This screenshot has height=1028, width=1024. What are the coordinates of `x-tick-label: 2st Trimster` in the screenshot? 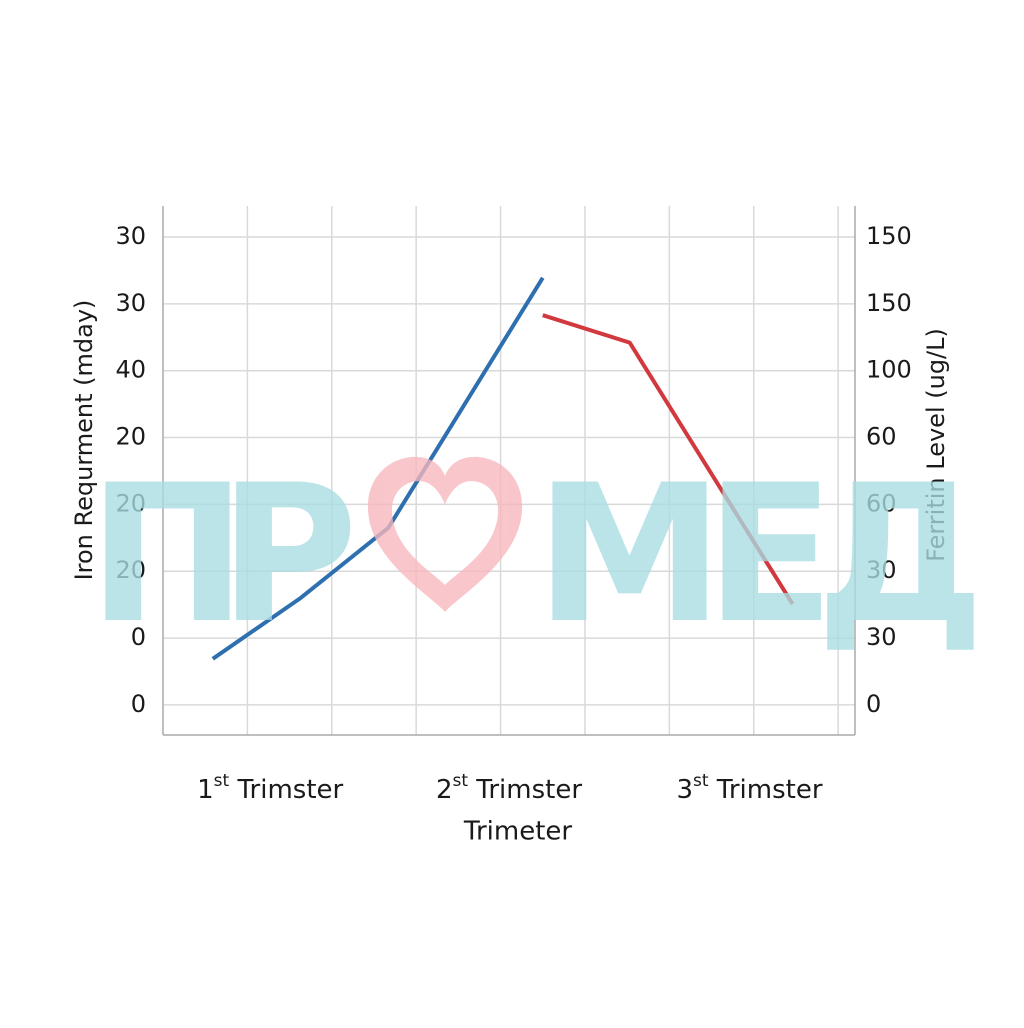 It's located at (509, 788).